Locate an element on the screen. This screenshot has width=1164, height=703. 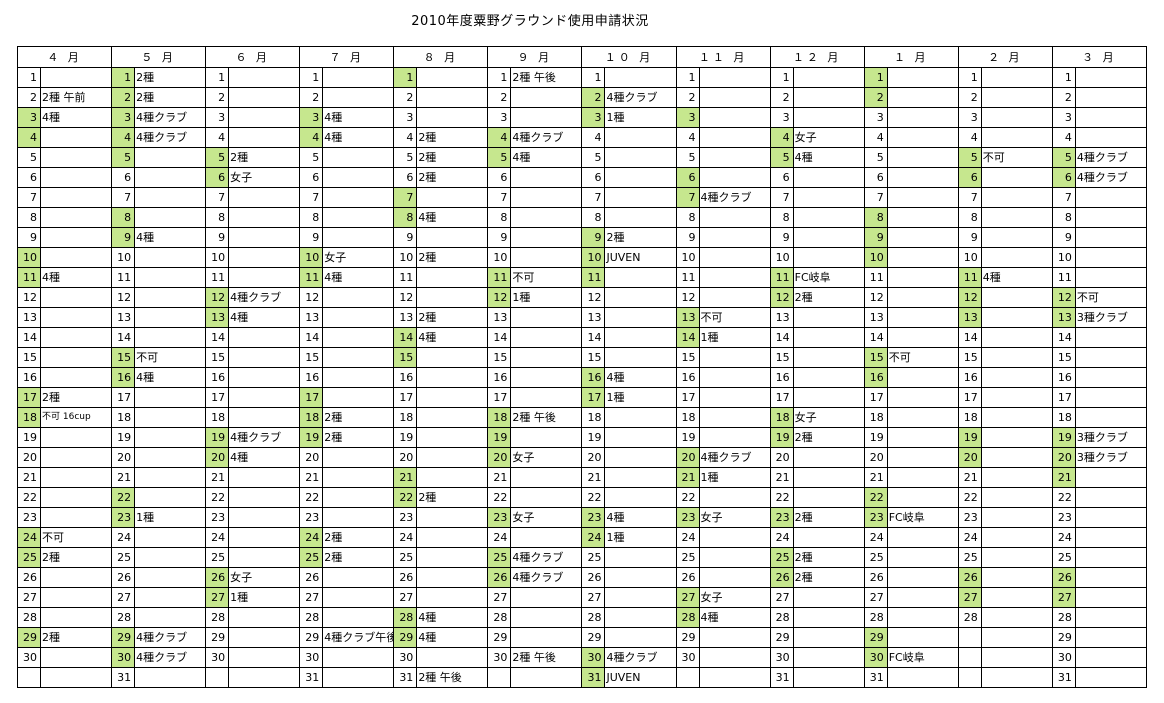
day-number-cell: 31 is located at coordinates (1063, 677).